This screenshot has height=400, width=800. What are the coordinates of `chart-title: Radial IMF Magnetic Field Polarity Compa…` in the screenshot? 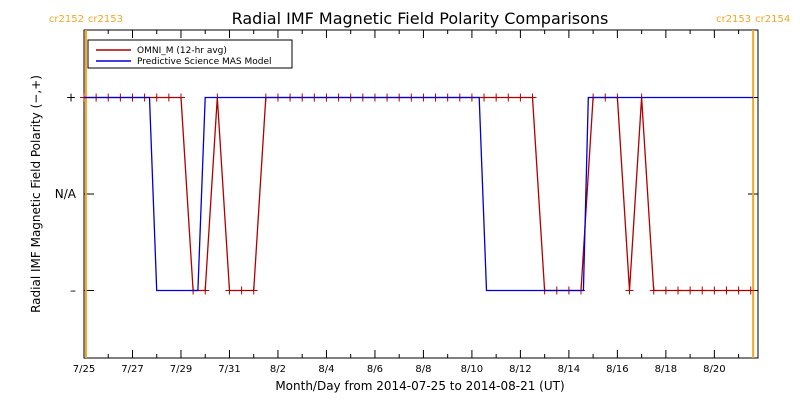 It's located at (420, 18).